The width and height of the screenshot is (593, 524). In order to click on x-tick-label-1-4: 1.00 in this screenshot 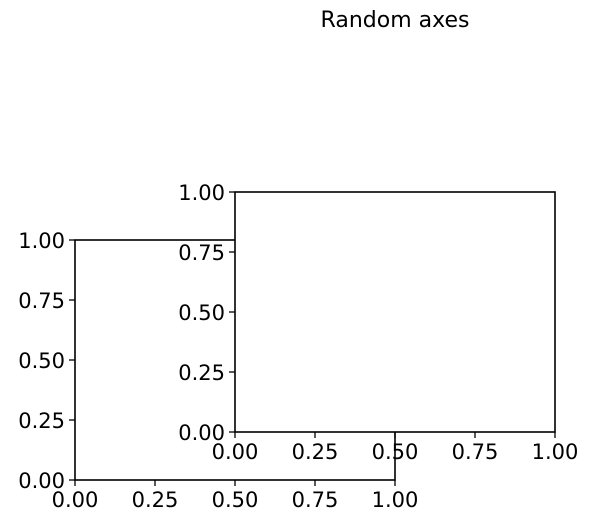, I will do `click(395, 500)`.